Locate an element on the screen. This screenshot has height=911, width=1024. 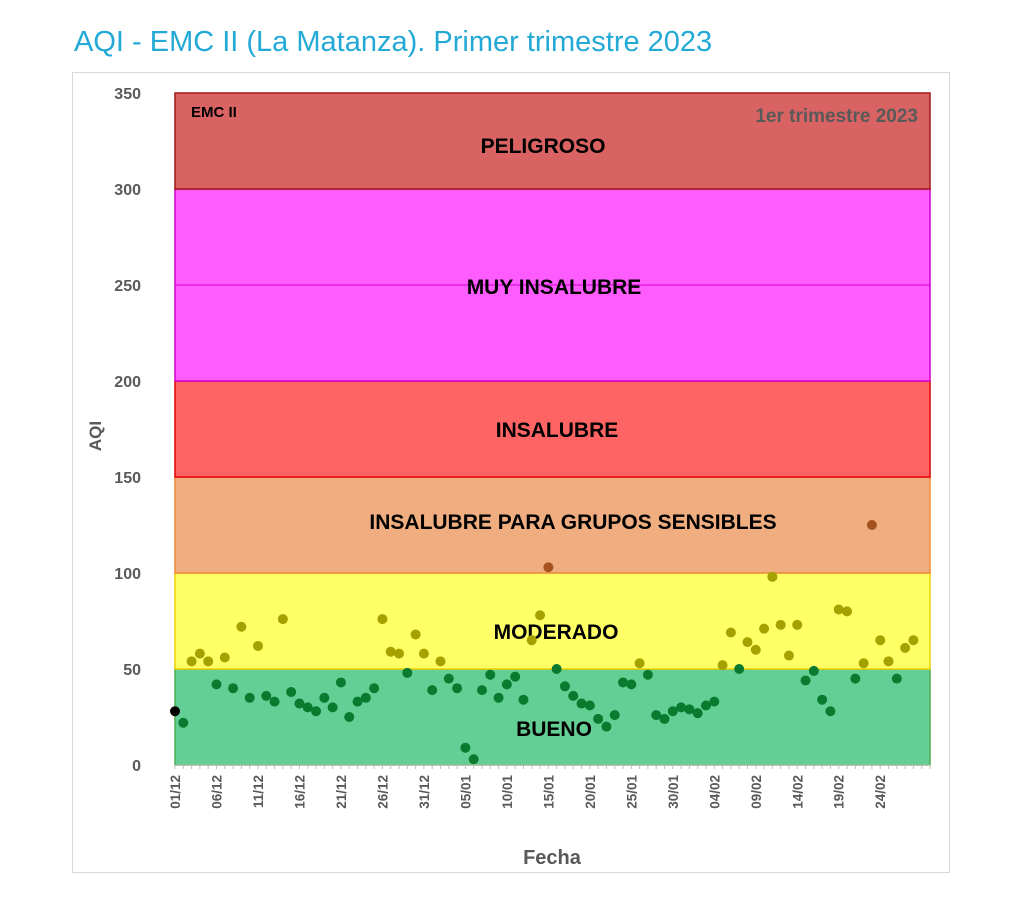
band-label: BUENO is located at coordinates (554, 729).